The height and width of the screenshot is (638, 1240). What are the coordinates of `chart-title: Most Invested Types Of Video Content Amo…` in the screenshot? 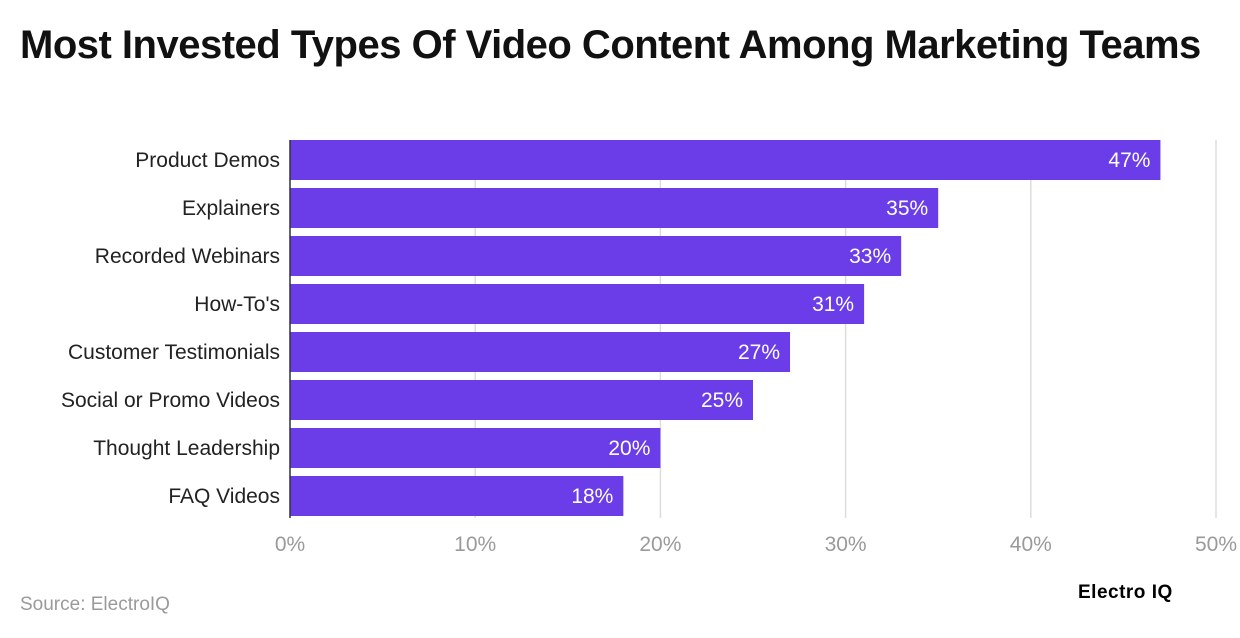 It's located at (610, 45).